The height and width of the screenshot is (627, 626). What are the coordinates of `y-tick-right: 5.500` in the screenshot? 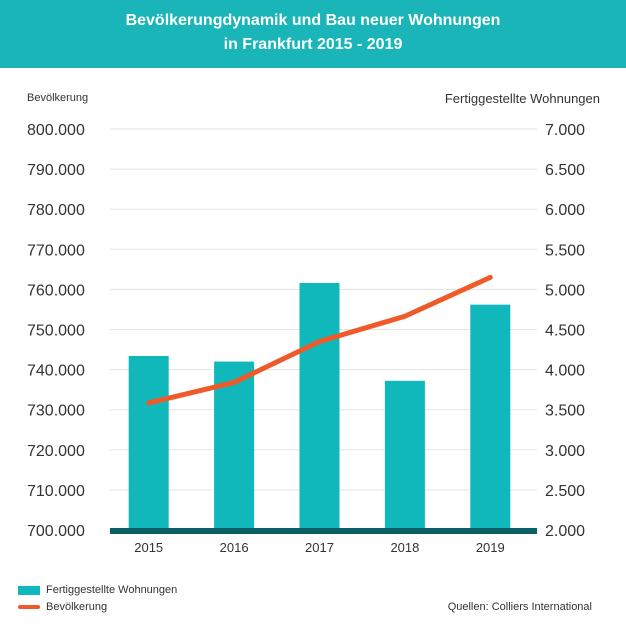 It's located at (565, 250).